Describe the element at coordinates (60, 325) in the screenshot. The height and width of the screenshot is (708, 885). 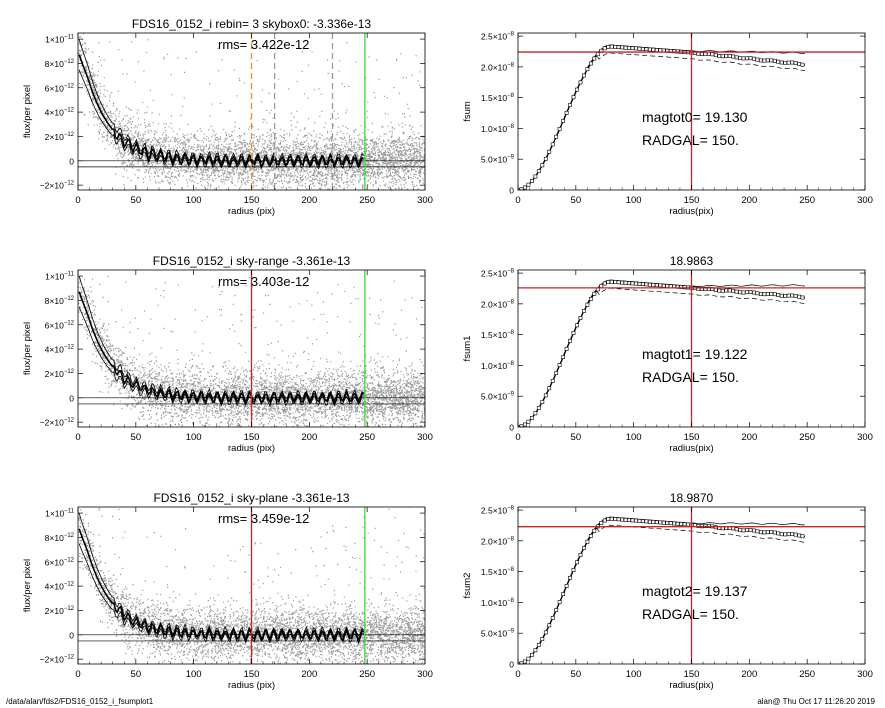
I see `y-tick-label: 6×10⁻¹²` at that location.